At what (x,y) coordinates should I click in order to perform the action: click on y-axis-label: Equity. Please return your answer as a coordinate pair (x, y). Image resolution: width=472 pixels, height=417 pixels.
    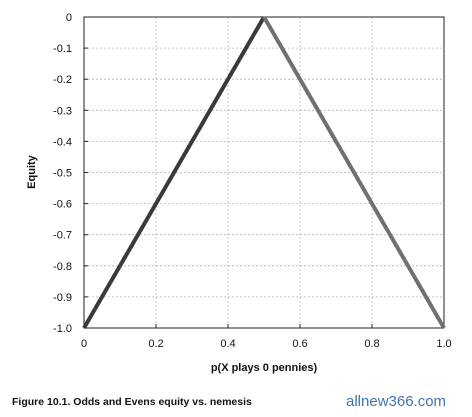
    Looking at the image, I should click on (32, 171).